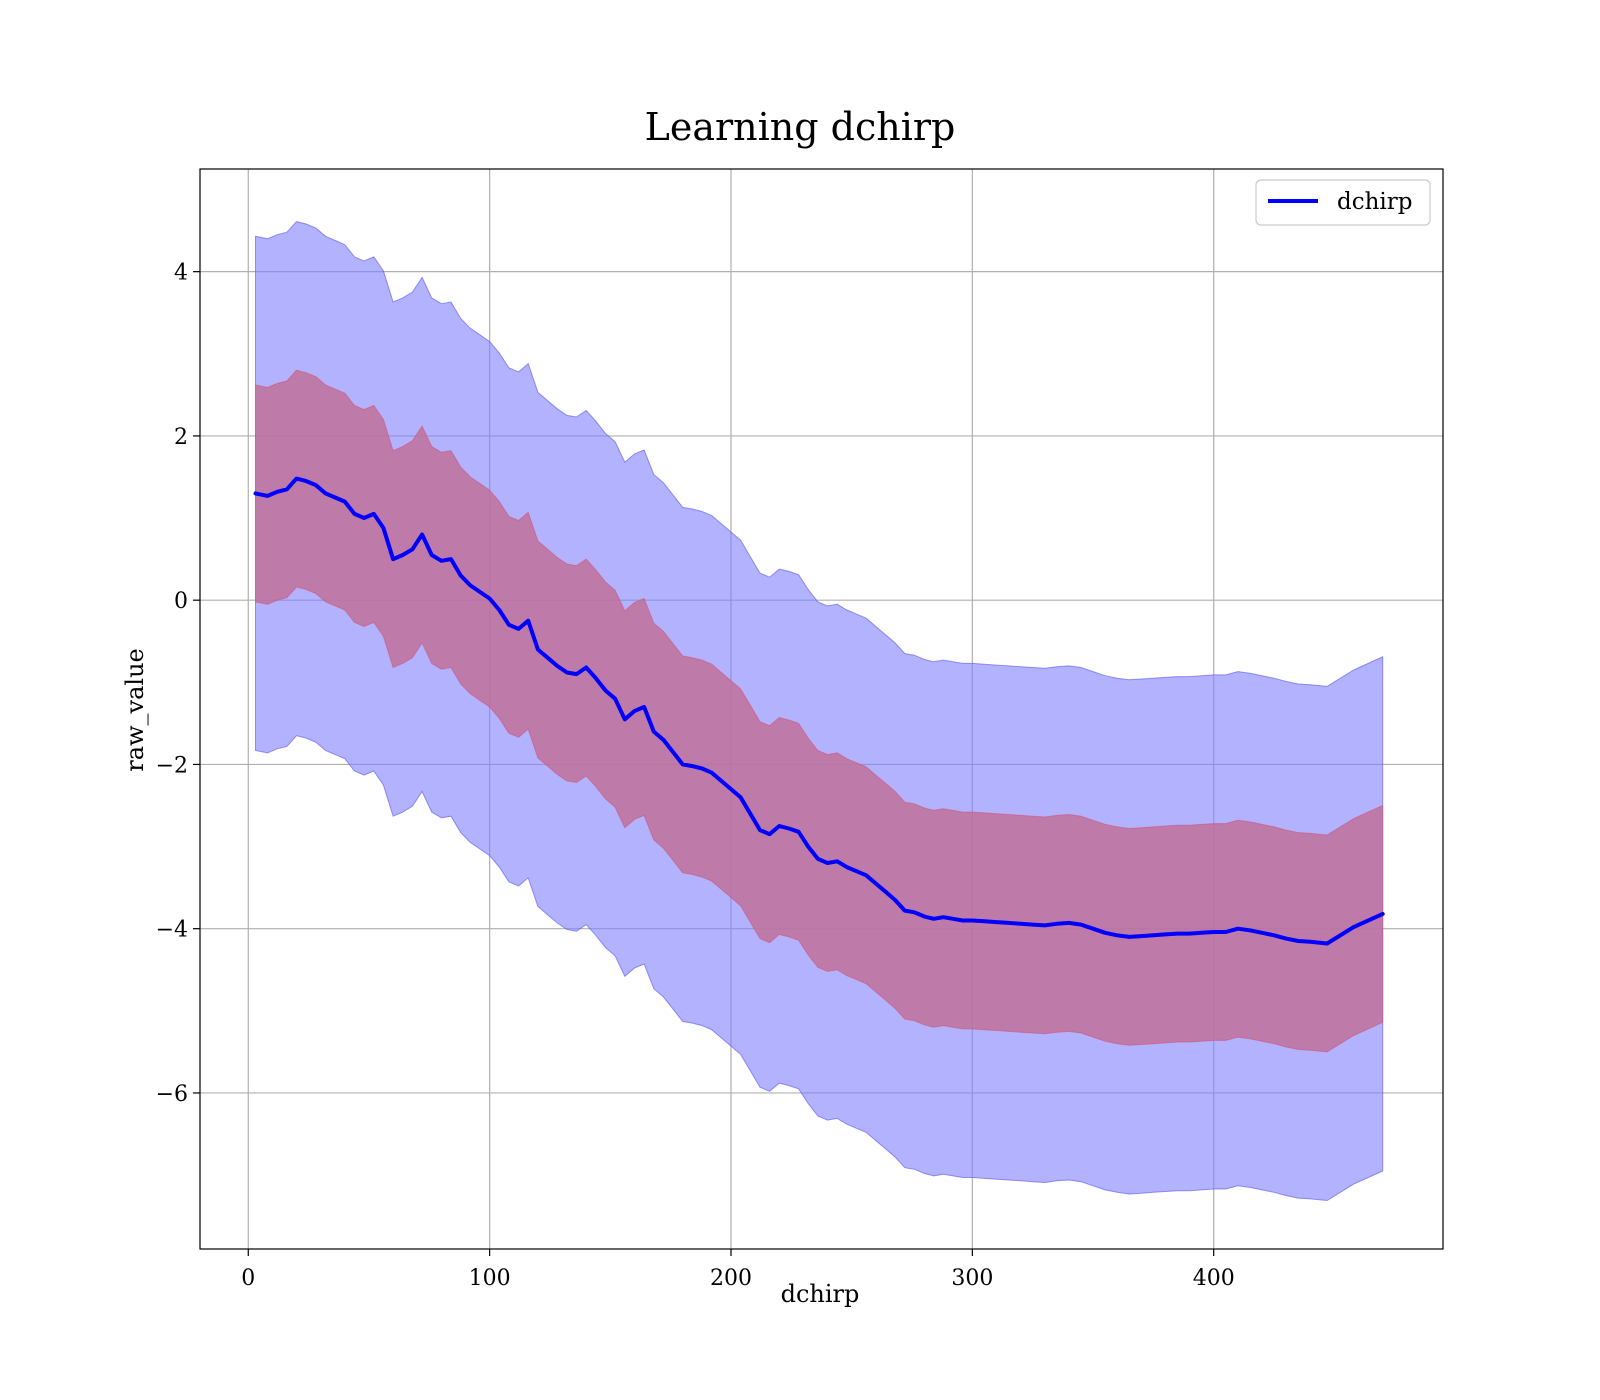  I want to click on legend-label: dchirp, so click(1375, 202).